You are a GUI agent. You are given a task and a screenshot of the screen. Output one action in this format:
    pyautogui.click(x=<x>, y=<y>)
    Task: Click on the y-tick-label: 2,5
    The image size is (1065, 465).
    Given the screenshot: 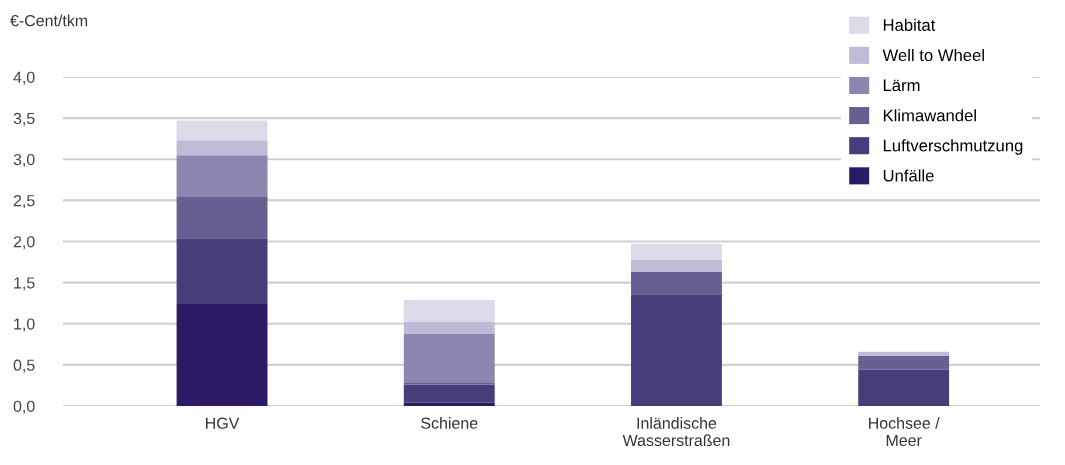 What is the action you would take?
    pyautogui.click(x=24, y=202)
    